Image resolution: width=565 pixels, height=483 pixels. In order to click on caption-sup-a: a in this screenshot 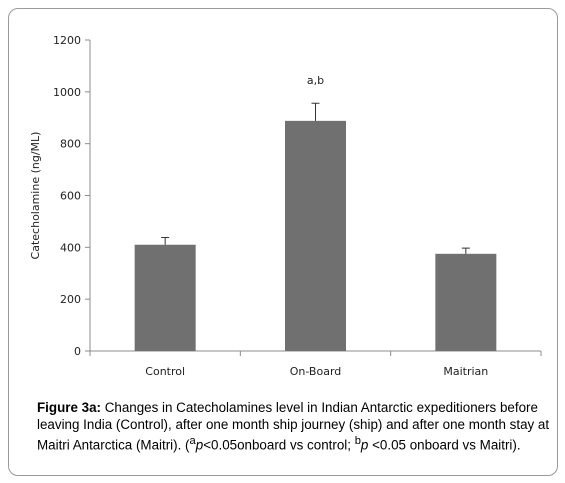, I will do `click(192, 441)`.